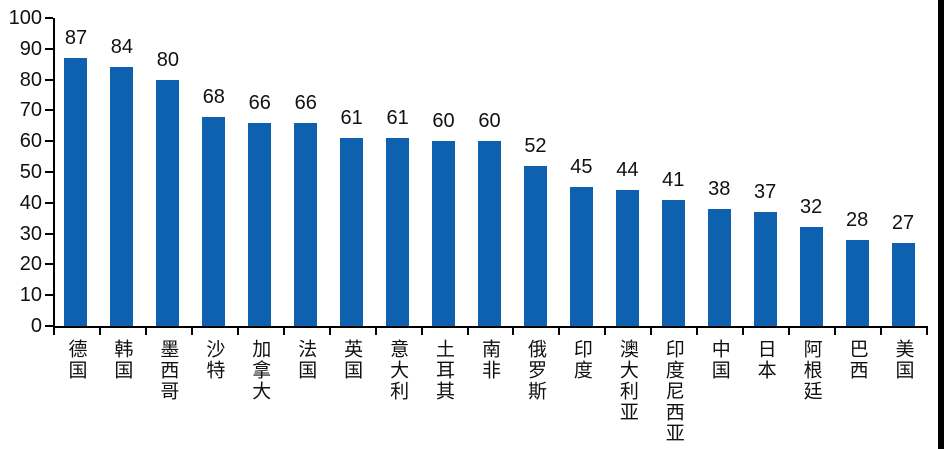  What do you see at coordinates (36, 326) in the screenshot?
I see `y-tick-label: 0` at bounding box center [36, 326].